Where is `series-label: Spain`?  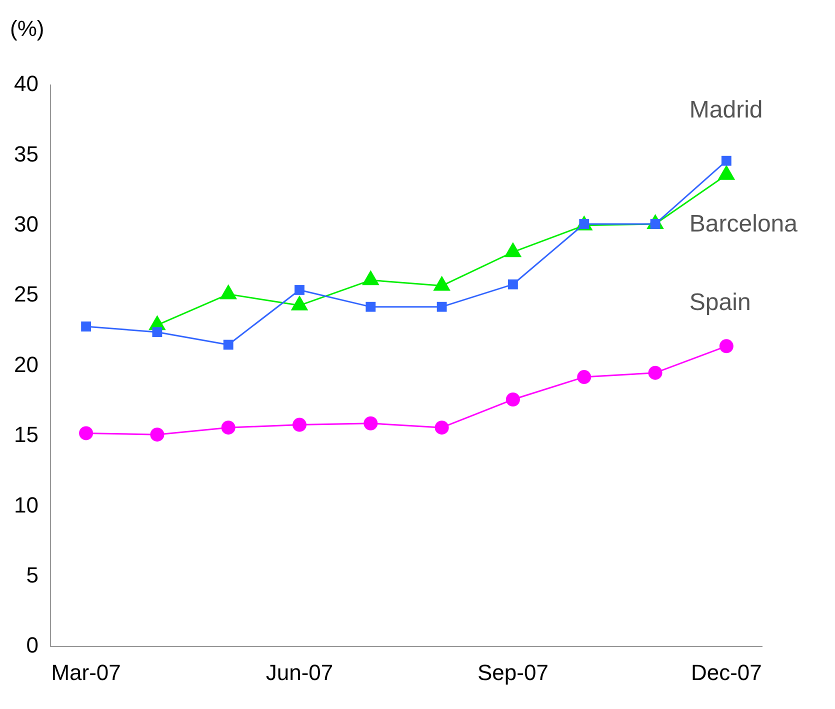 series-label: Spain is located at coordinates (720, 302).